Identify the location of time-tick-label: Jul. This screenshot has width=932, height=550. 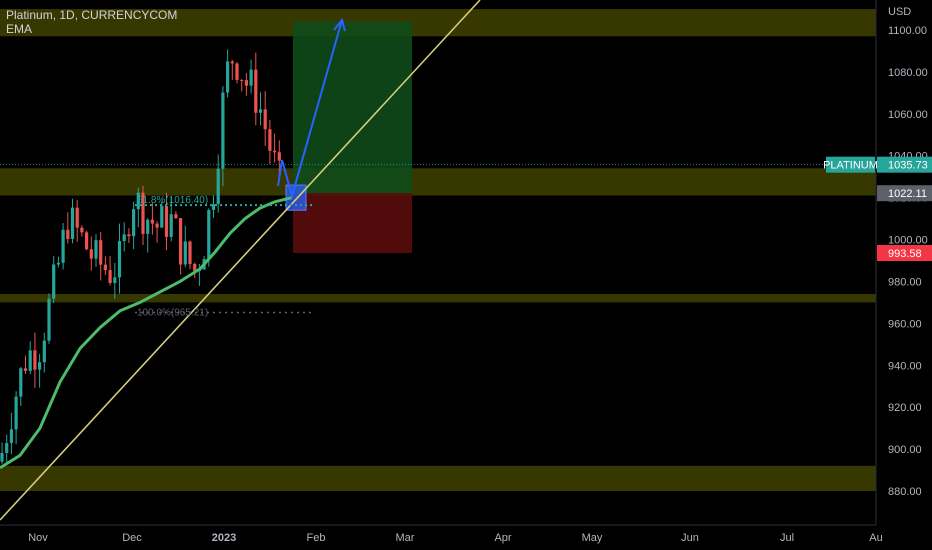
(787, 538).